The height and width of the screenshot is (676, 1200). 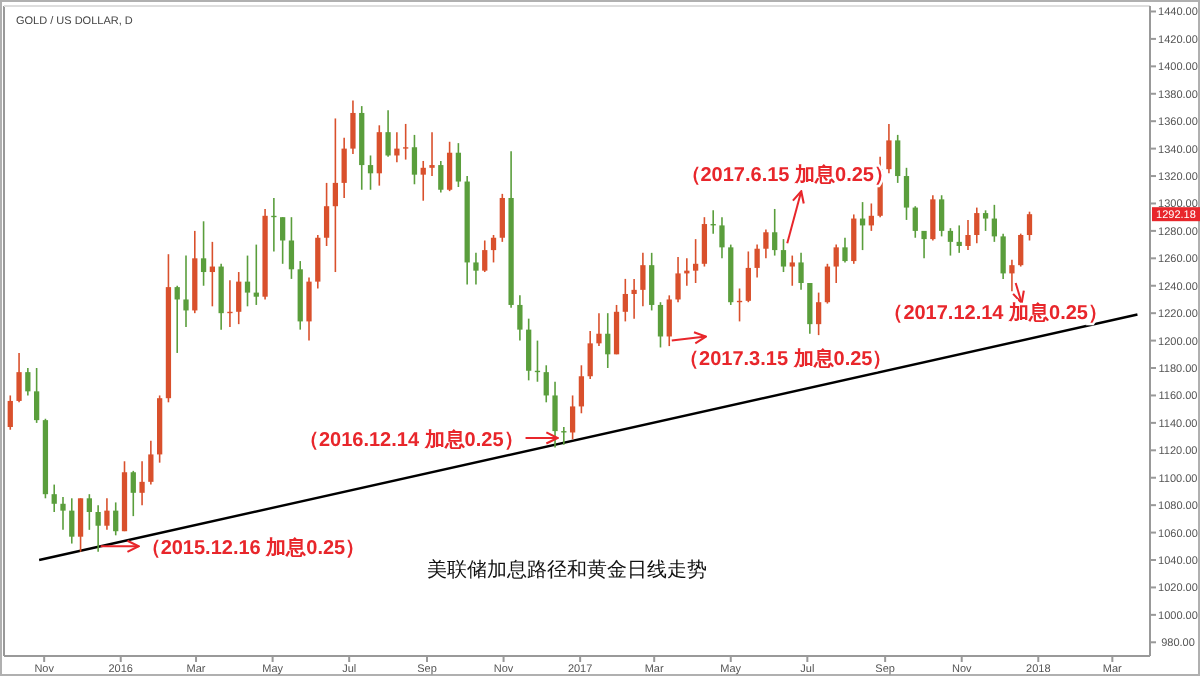 What do you see at coordinates (411, 439) in the screenshot?
I see `annotation: （2016.12.14 加息0.25）` at bounding box center [411, 439].